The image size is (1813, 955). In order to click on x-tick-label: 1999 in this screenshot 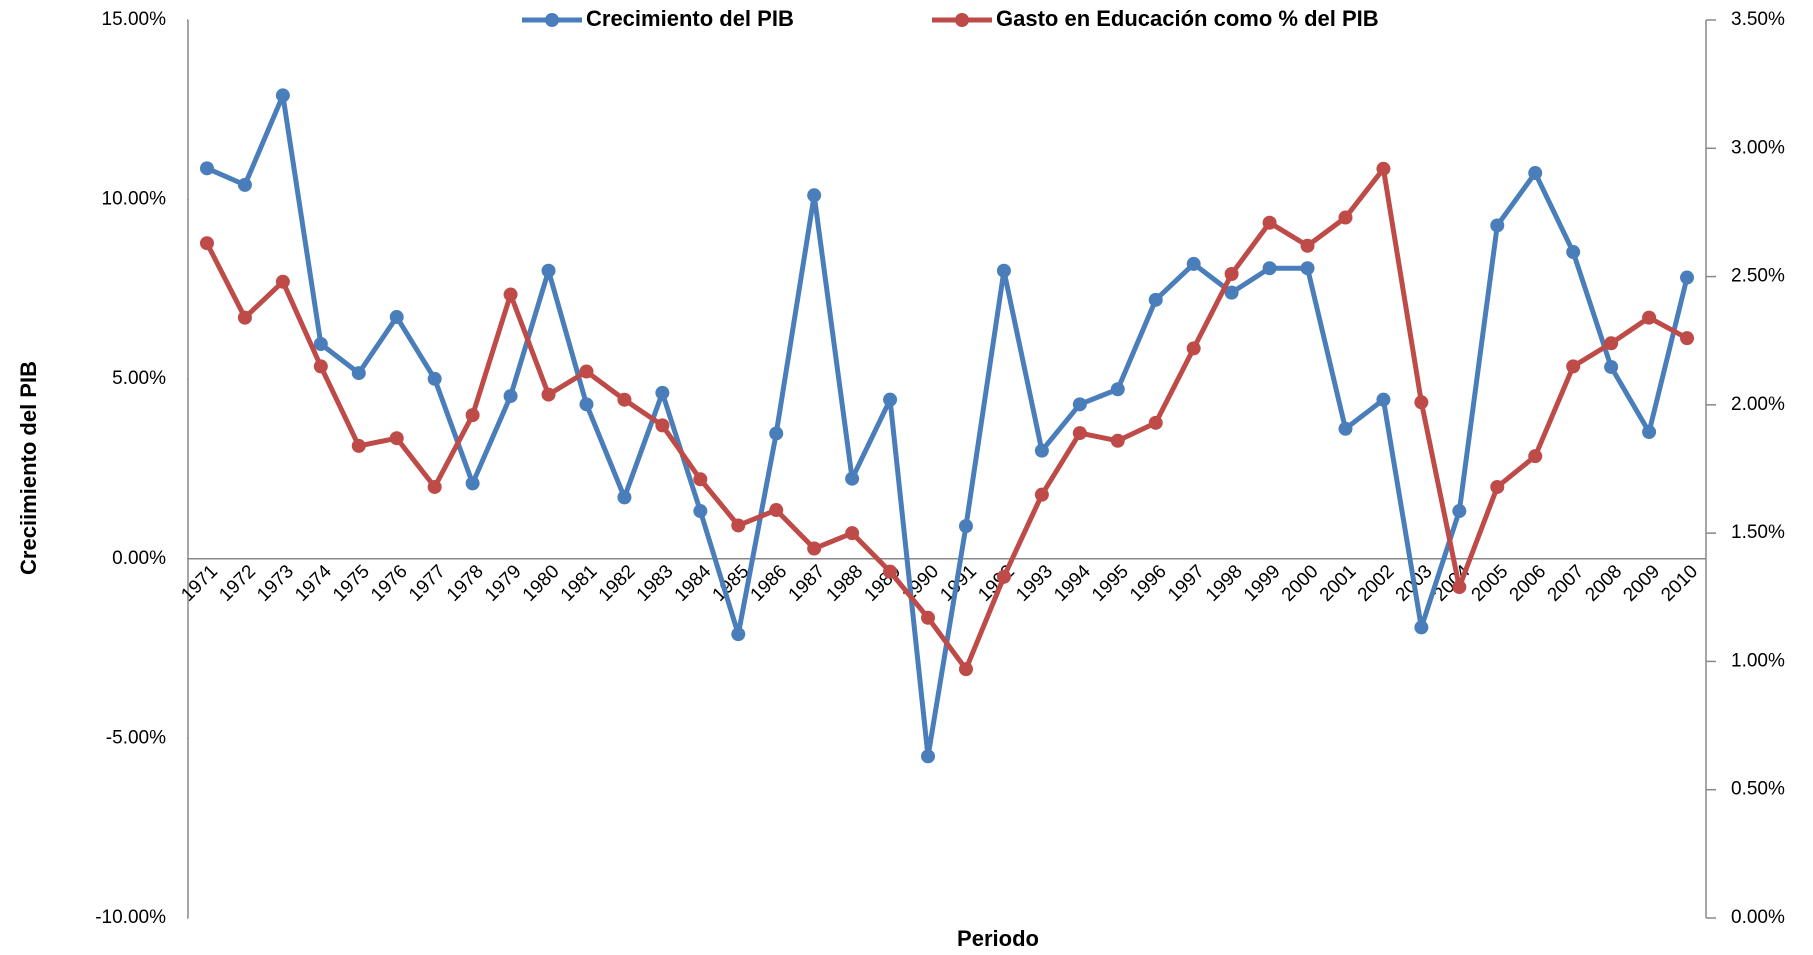, I will do `click(1262, 583)`.